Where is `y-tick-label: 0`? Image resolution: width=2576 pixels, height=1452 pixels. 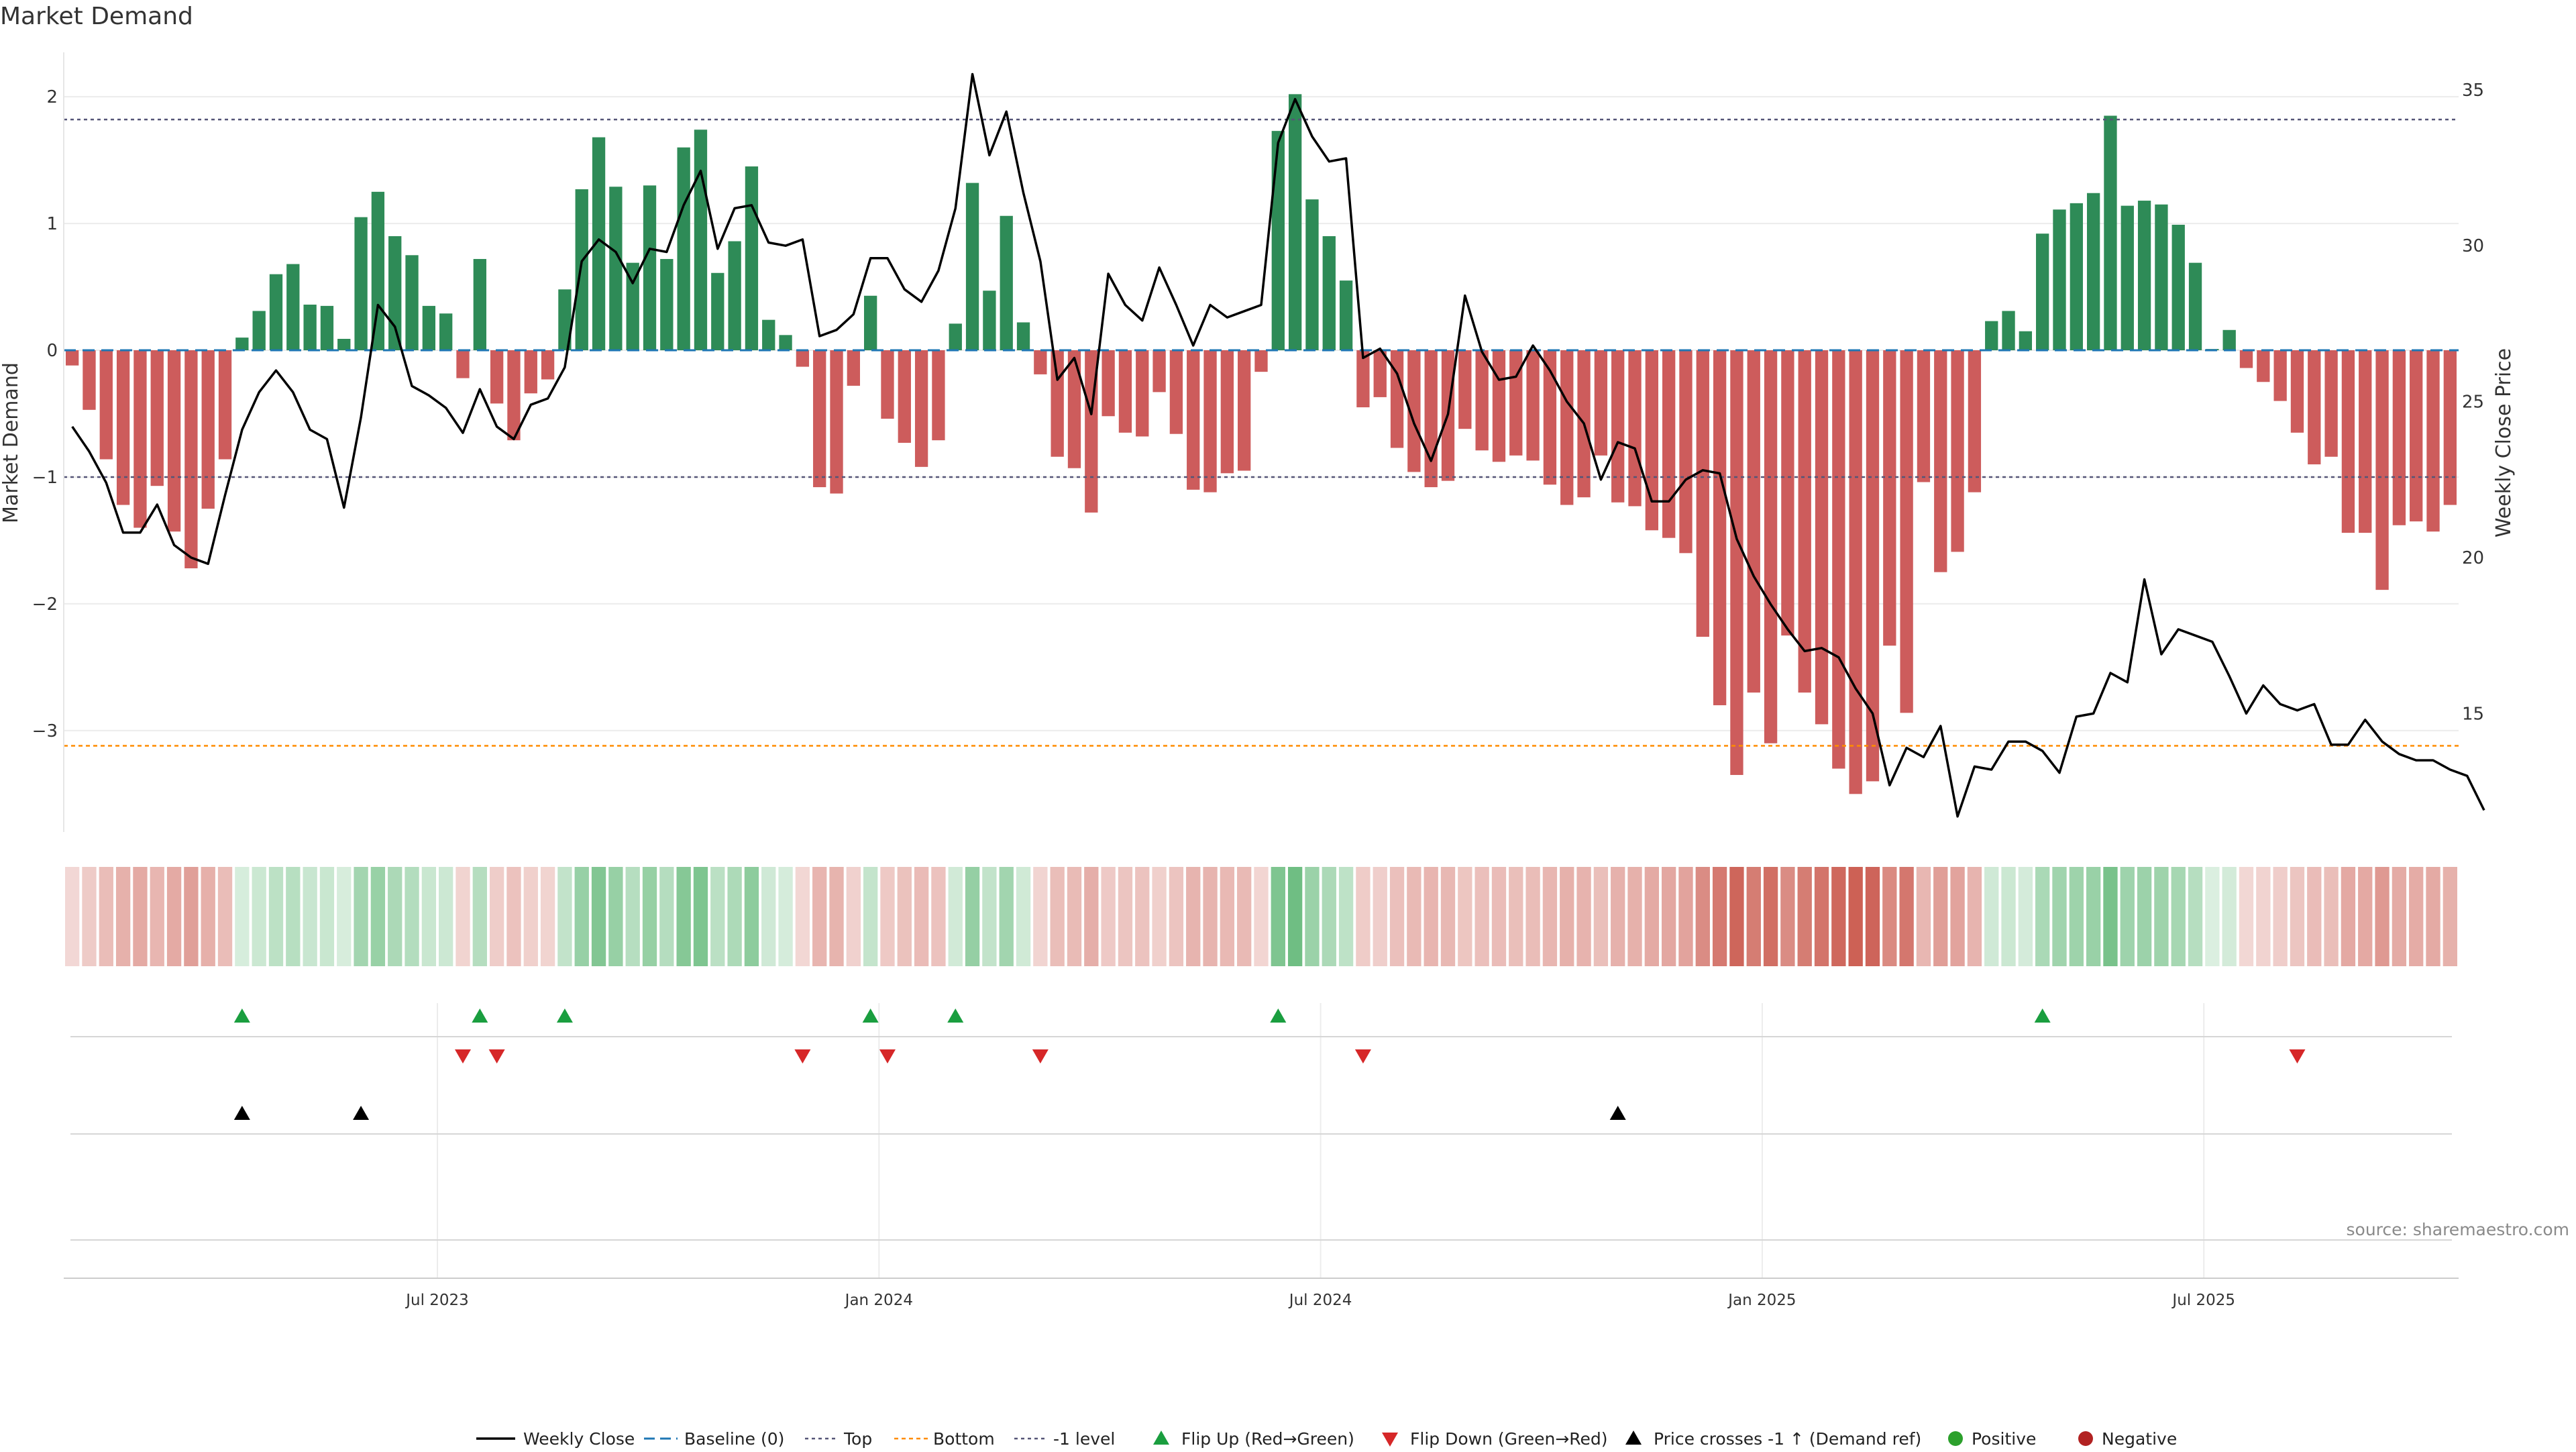
y-tick-label: 0 is located at coordinates (52, 351).